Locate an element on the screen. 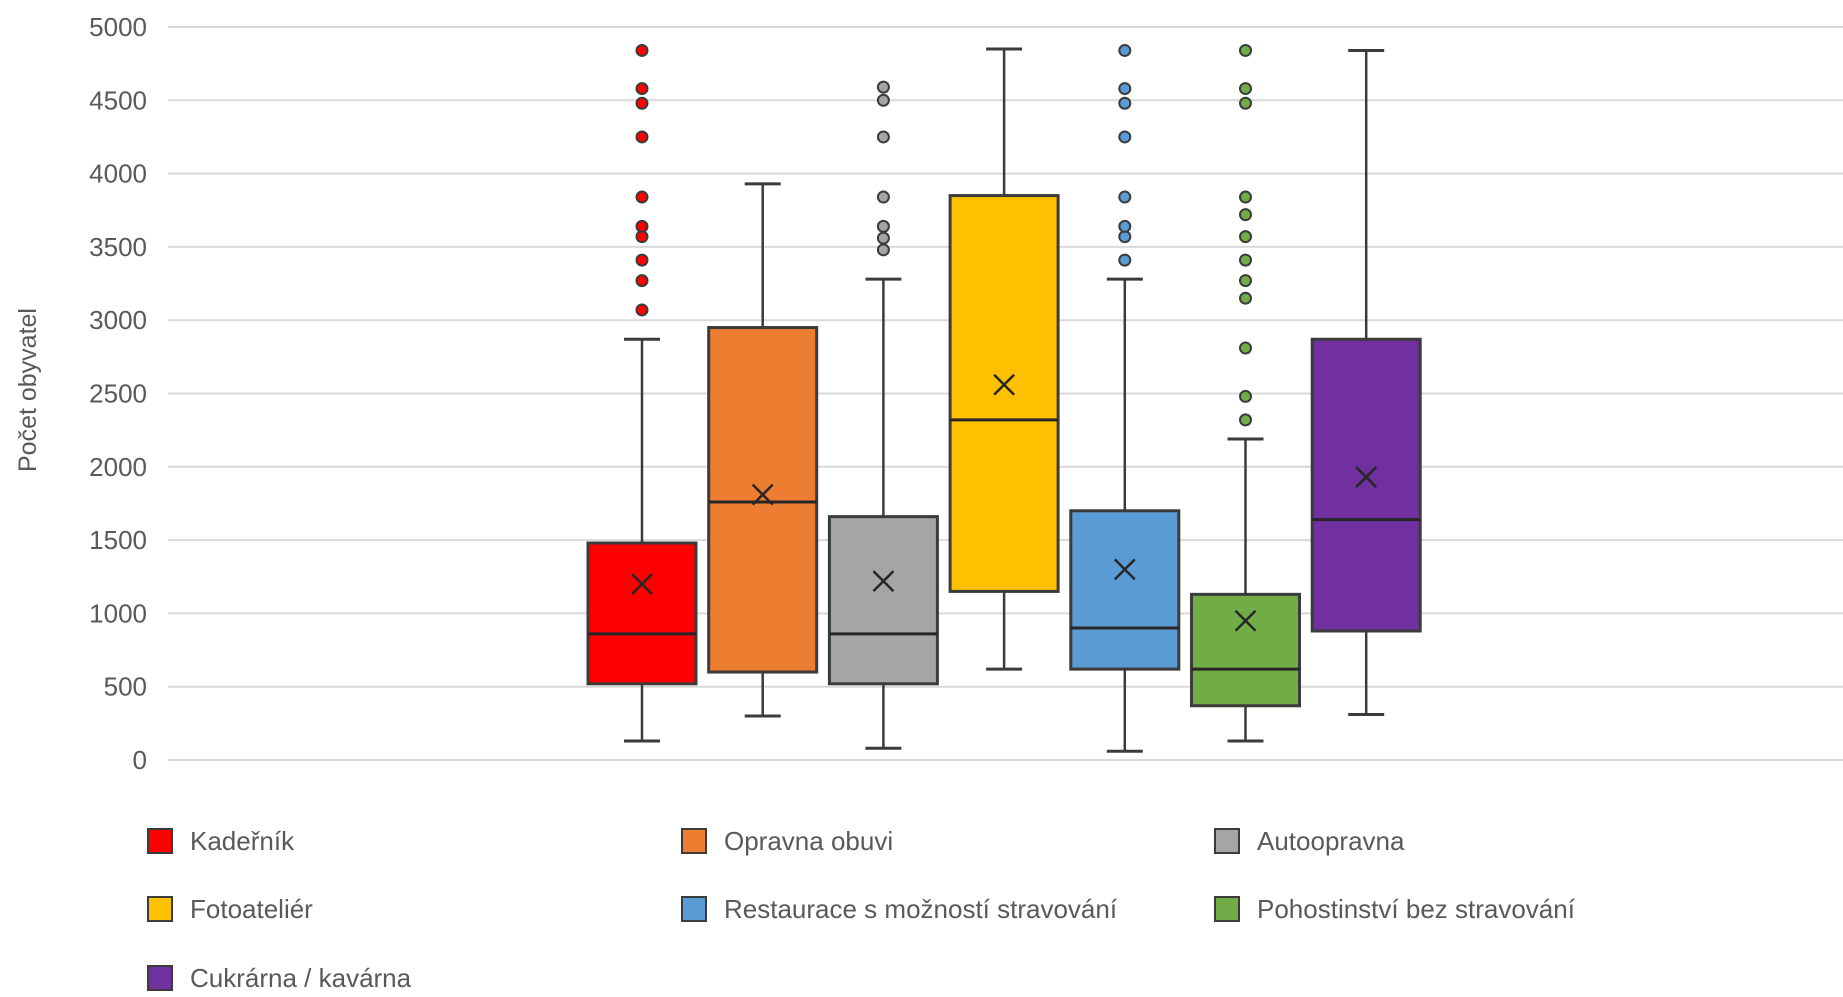 This screenshot has width=1843, height=997. legend-label: Cukrárna / kavárna is located at coordinates (301, 978).